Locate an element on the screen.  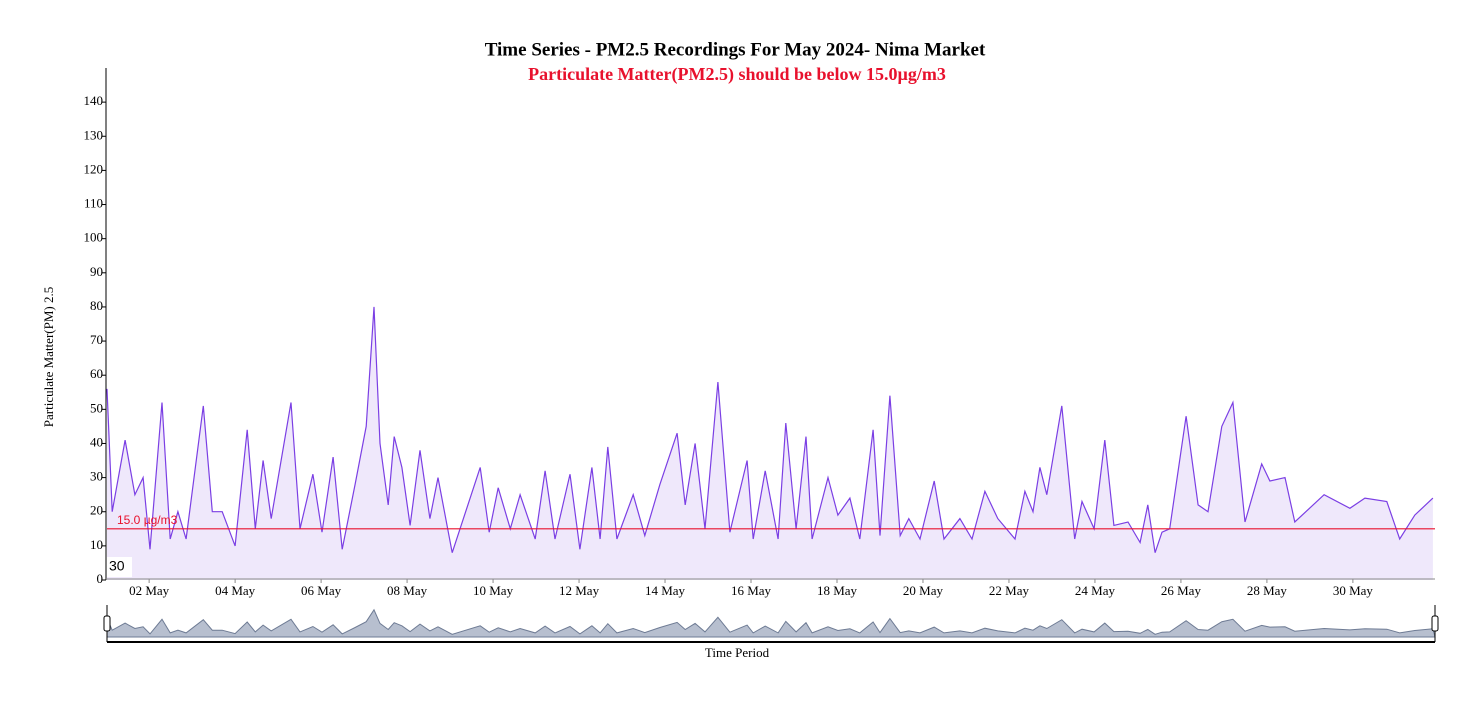
y-tick-label: 30 is located at coordinates (96, 476).